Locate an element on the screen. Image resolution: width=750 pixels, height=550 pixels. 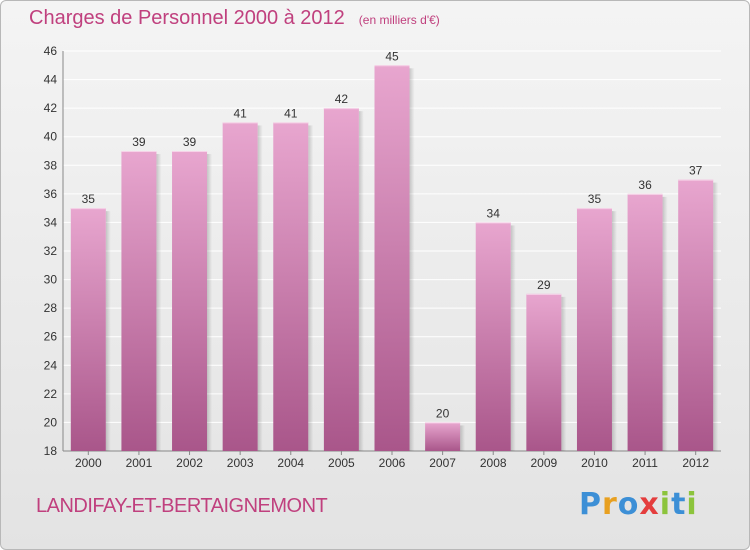
logo-letter: r is located at coordinates (610, 504).